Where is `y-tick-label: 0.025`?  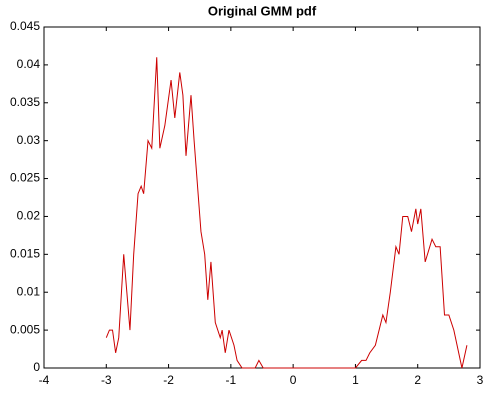
y-tick-label: 0.025 is located at coordinates (25, 178).